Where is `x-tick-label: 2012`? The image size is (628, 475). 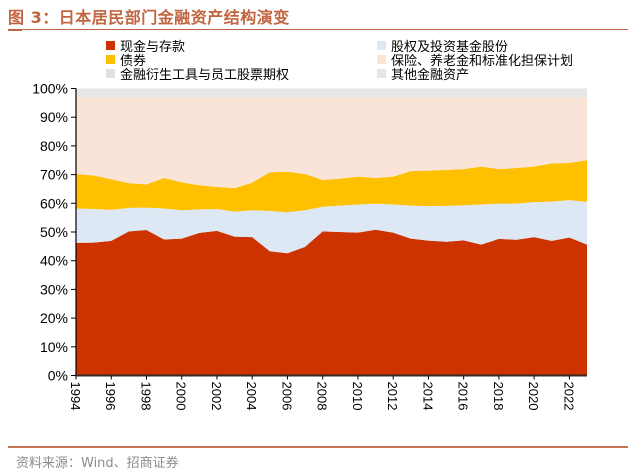 x-tick-label: 2012 is located at coordinates (392, 396).